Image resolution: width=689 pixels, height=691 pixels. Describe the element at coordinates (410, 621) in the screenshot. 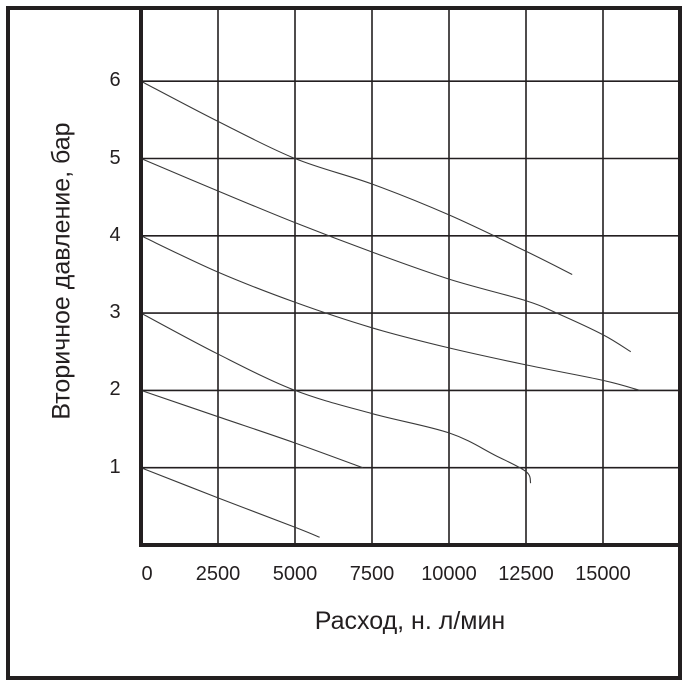

I see `x-axis-label: Расход, н. л/мин` at that location.